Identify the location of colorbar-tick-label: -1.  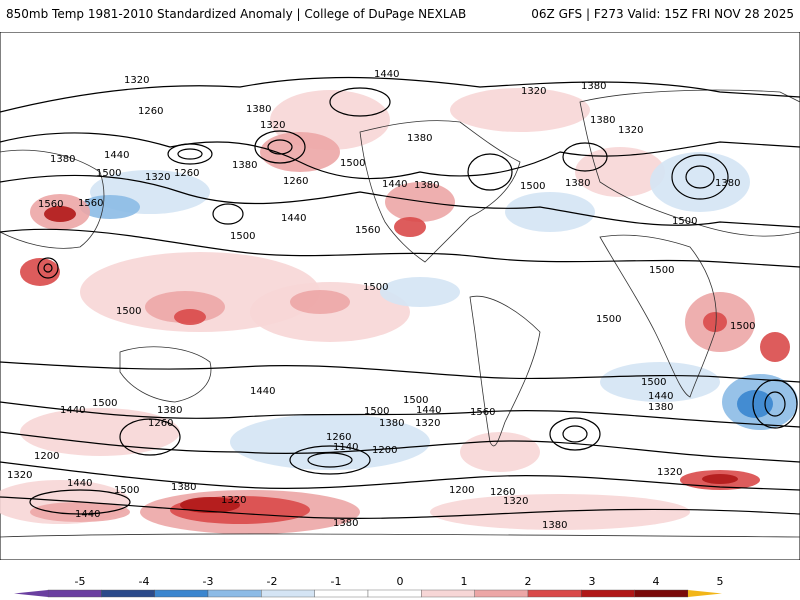
(336, 581).